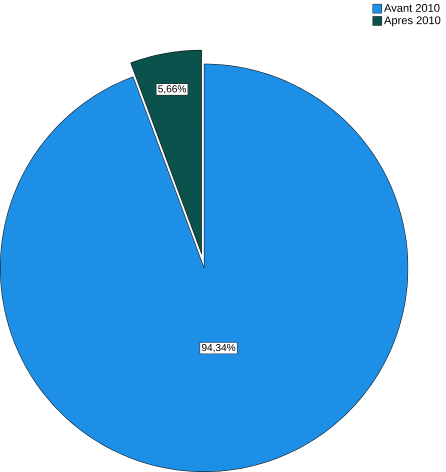 The width and height of the screenshot is (446, 472). Describe the element at coordinates (412, 8) in the screenshot. I see `slice-label: Avant 2010` at that location.